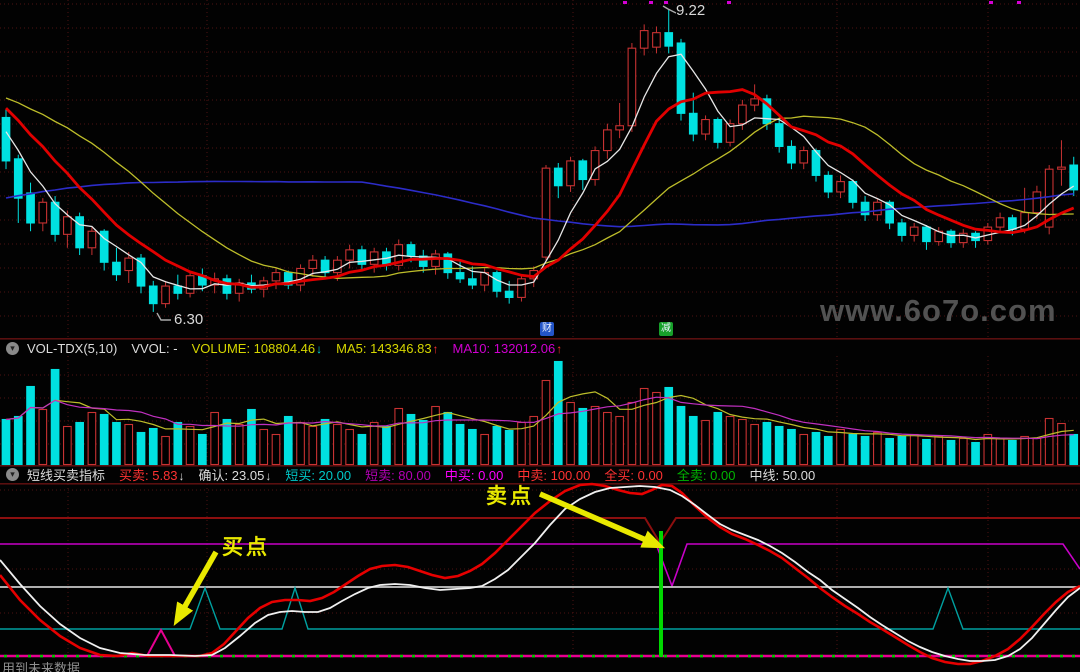 This screenshot has height=672, width=1080. Describe the element at coordinates (318, 475) in the screenshot. I see `indicator-header-item: 短买: 20.00` at that location.